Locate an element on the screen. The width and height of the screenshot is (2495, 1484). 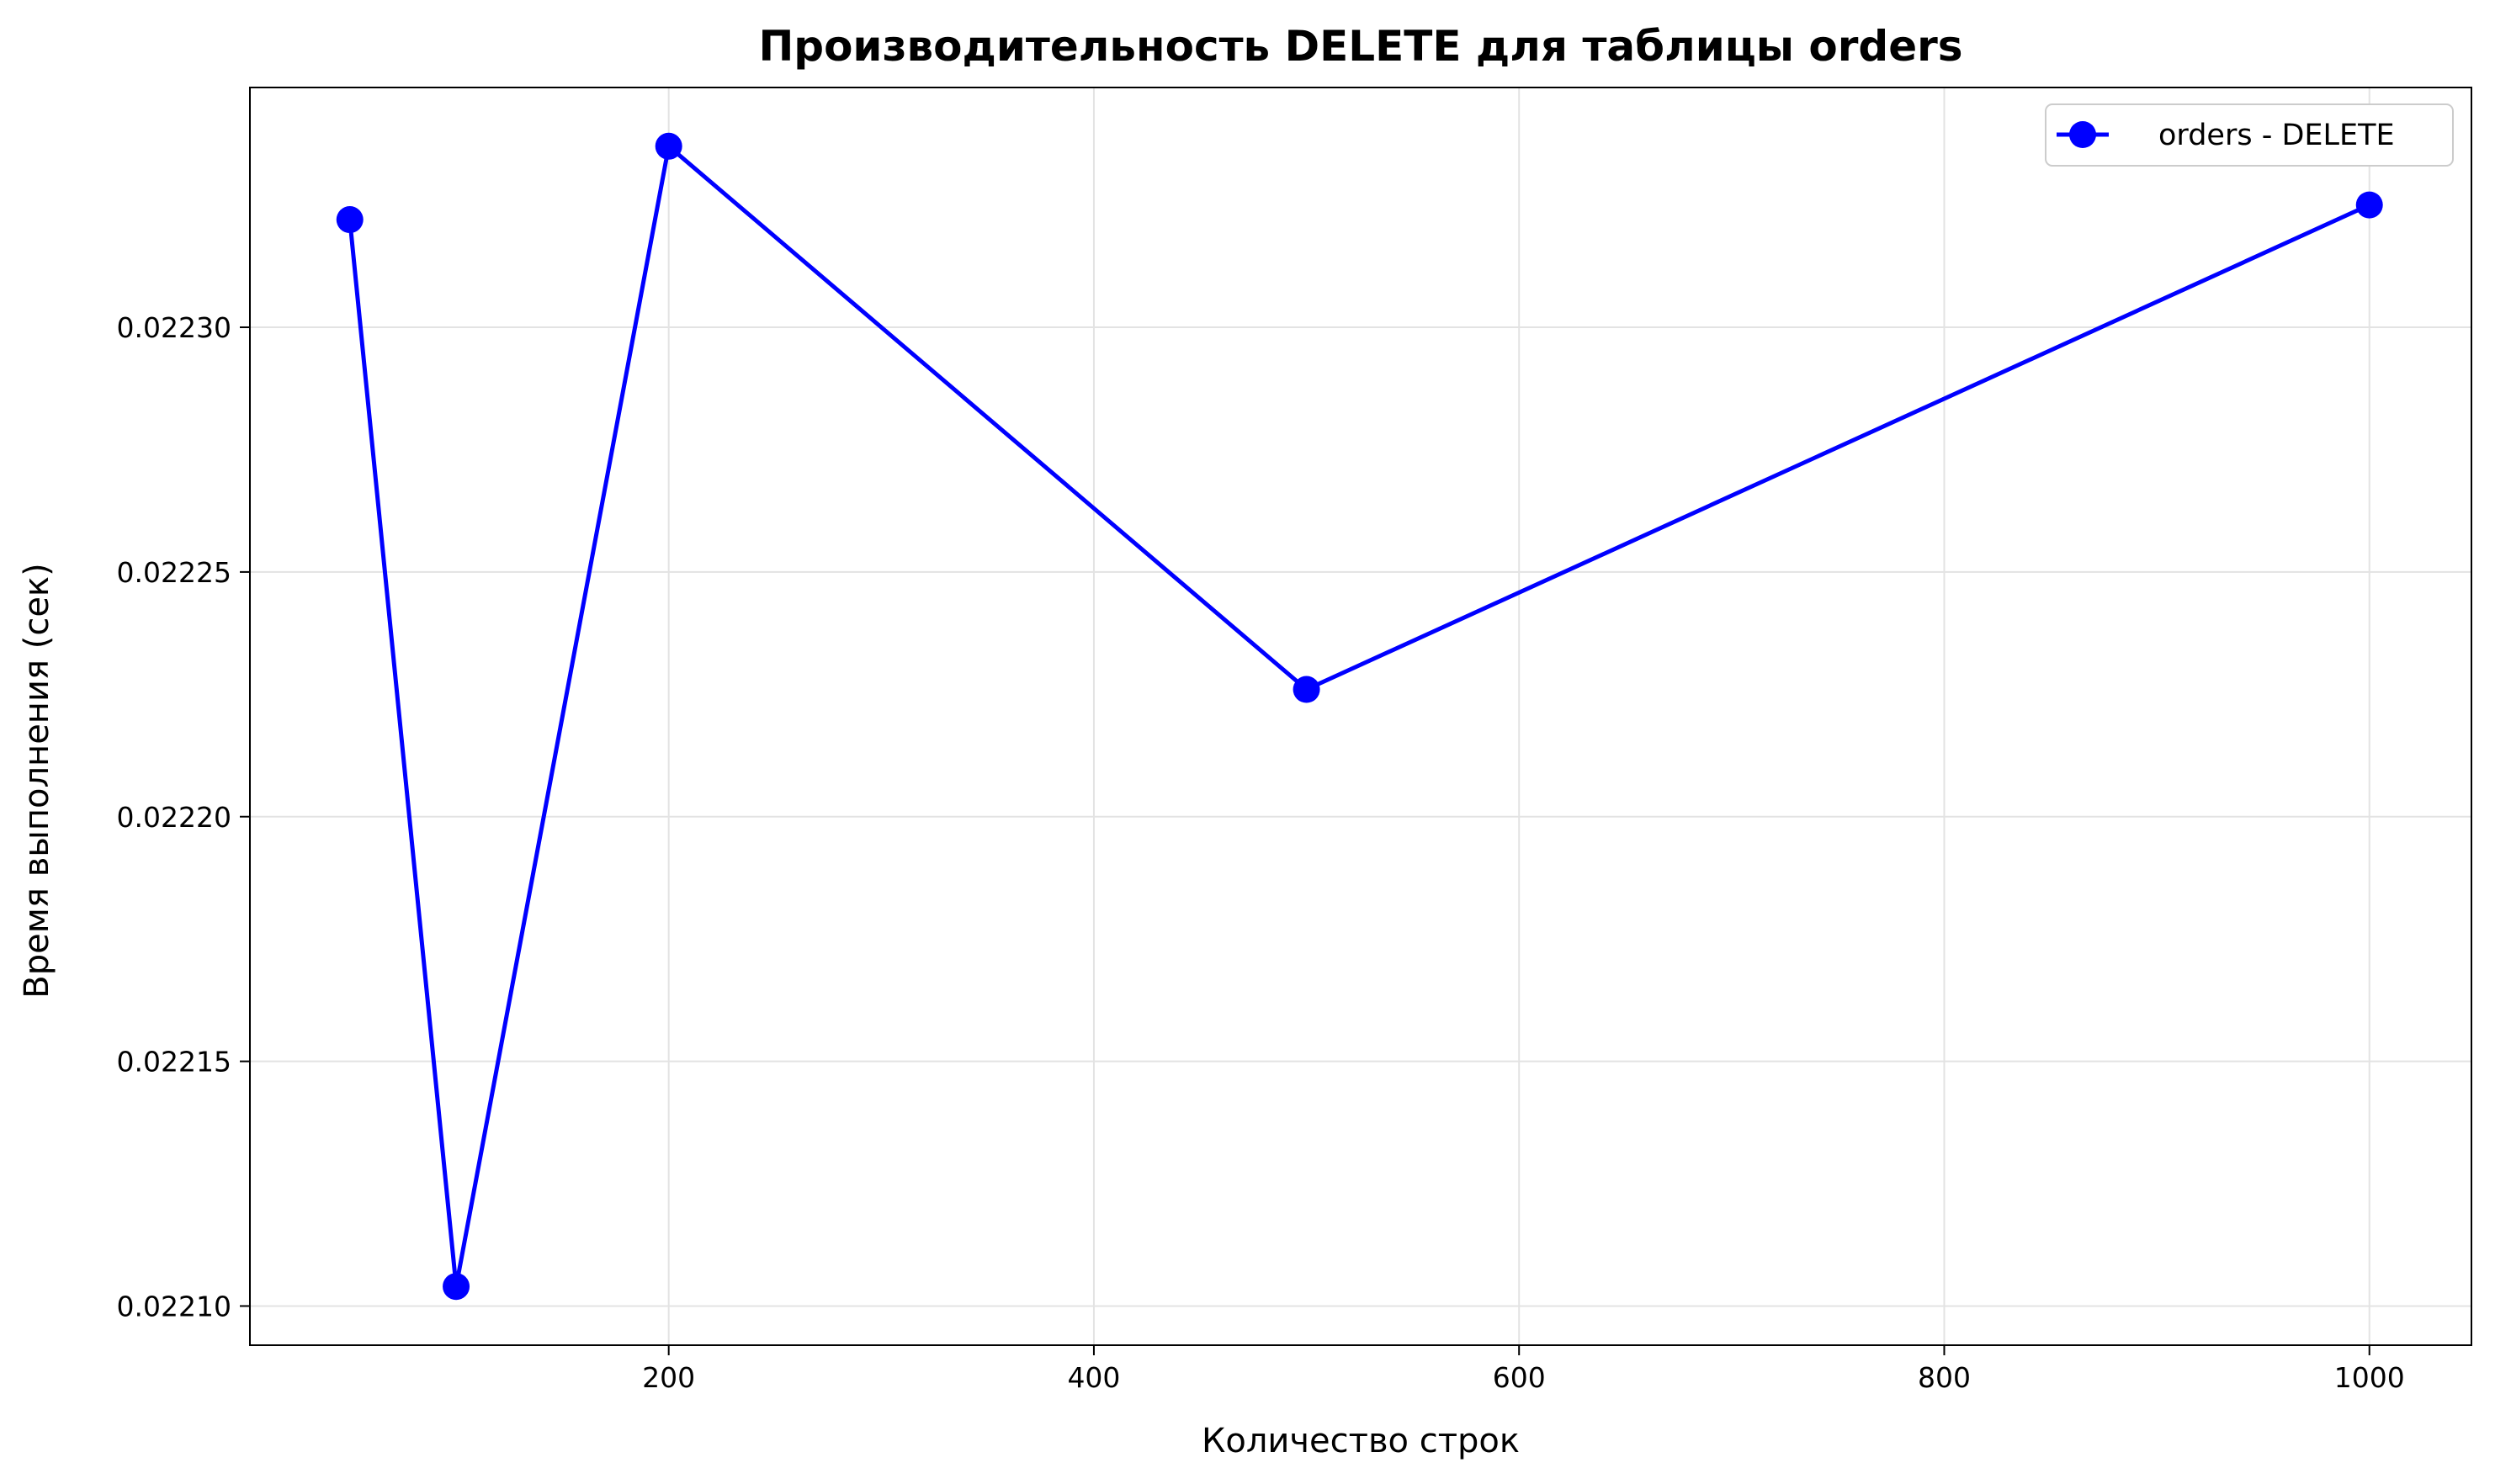
x-tick-label: 600 is located at coordinates (1519, 1377).